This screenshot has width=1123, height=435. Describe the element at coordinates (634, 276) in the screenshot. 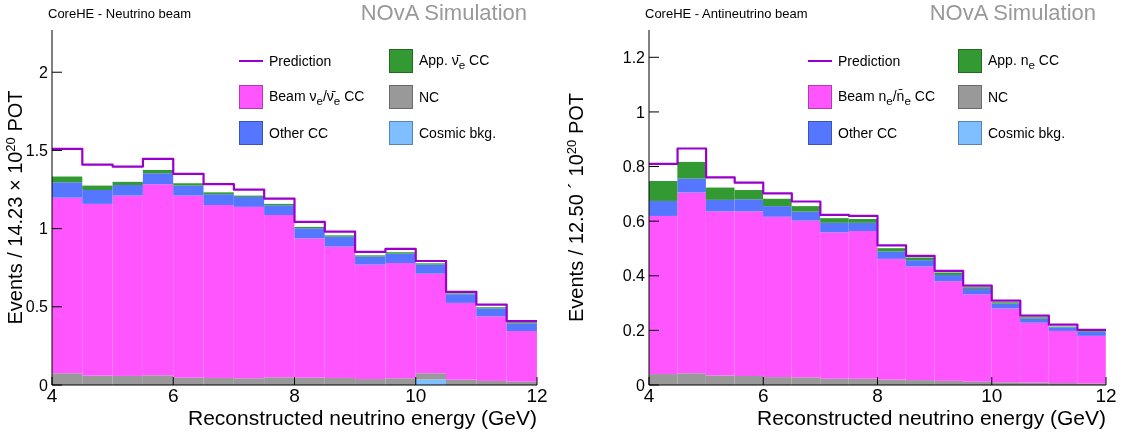

I see `y-tick-label: 0.4` at that location.